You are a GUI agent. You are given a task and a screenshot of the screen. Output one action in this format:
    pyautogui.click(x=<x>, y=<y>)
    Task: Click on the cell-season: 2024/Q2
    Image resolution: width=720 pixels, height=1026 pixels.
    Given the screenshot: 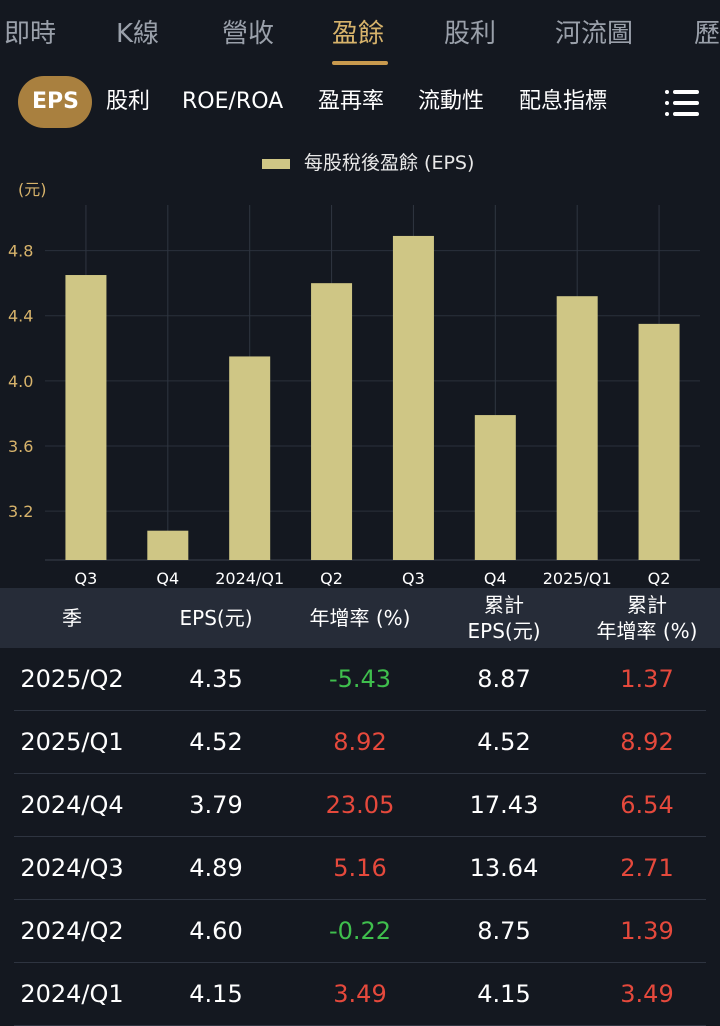 What is the action you would take?
    pyautogui.click(x=72, y=931)
    